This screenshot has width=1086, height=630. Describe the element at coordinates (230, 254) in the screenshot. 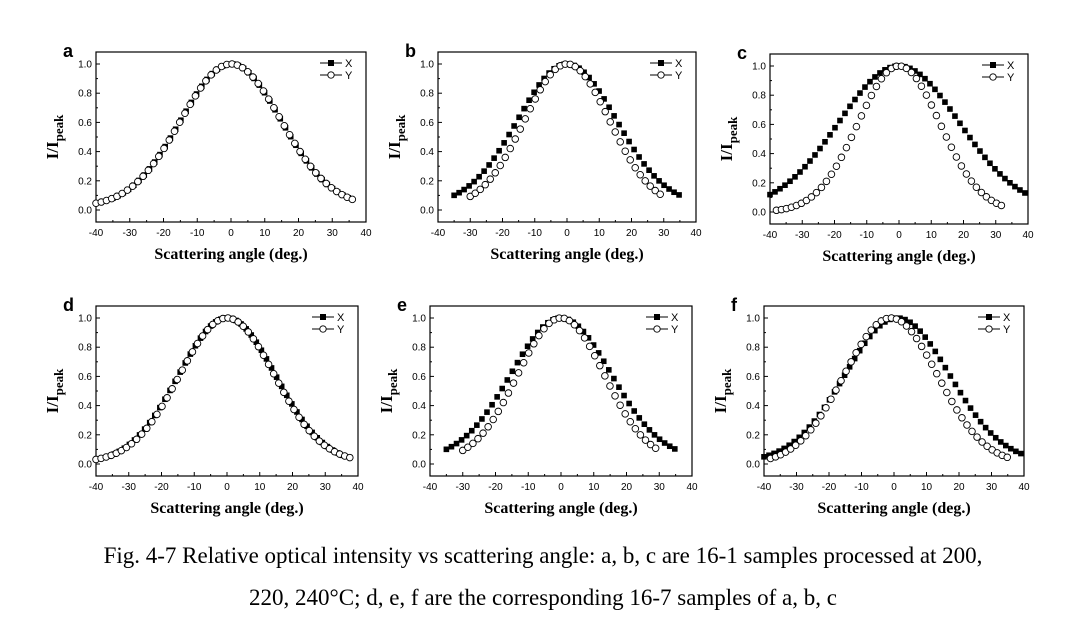

I see `chart-a-x-axis-label: Scattering angle (deg.)` at that location.